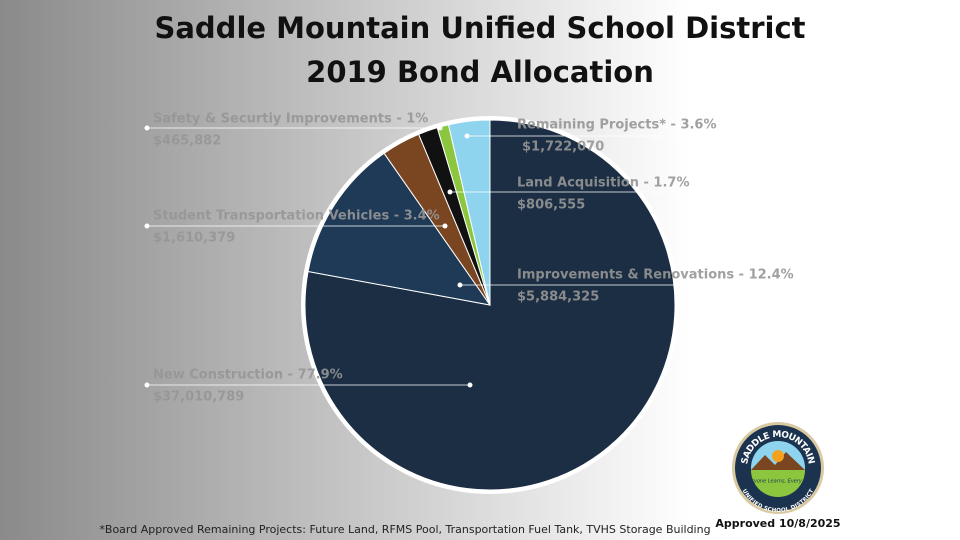 The height and width of the screenshot is (540, 960). Describe the element at coordinates (296, 216) in the screenshot. I see `slice-label: Student Transportation Vehicles - 3.4%` at that location.